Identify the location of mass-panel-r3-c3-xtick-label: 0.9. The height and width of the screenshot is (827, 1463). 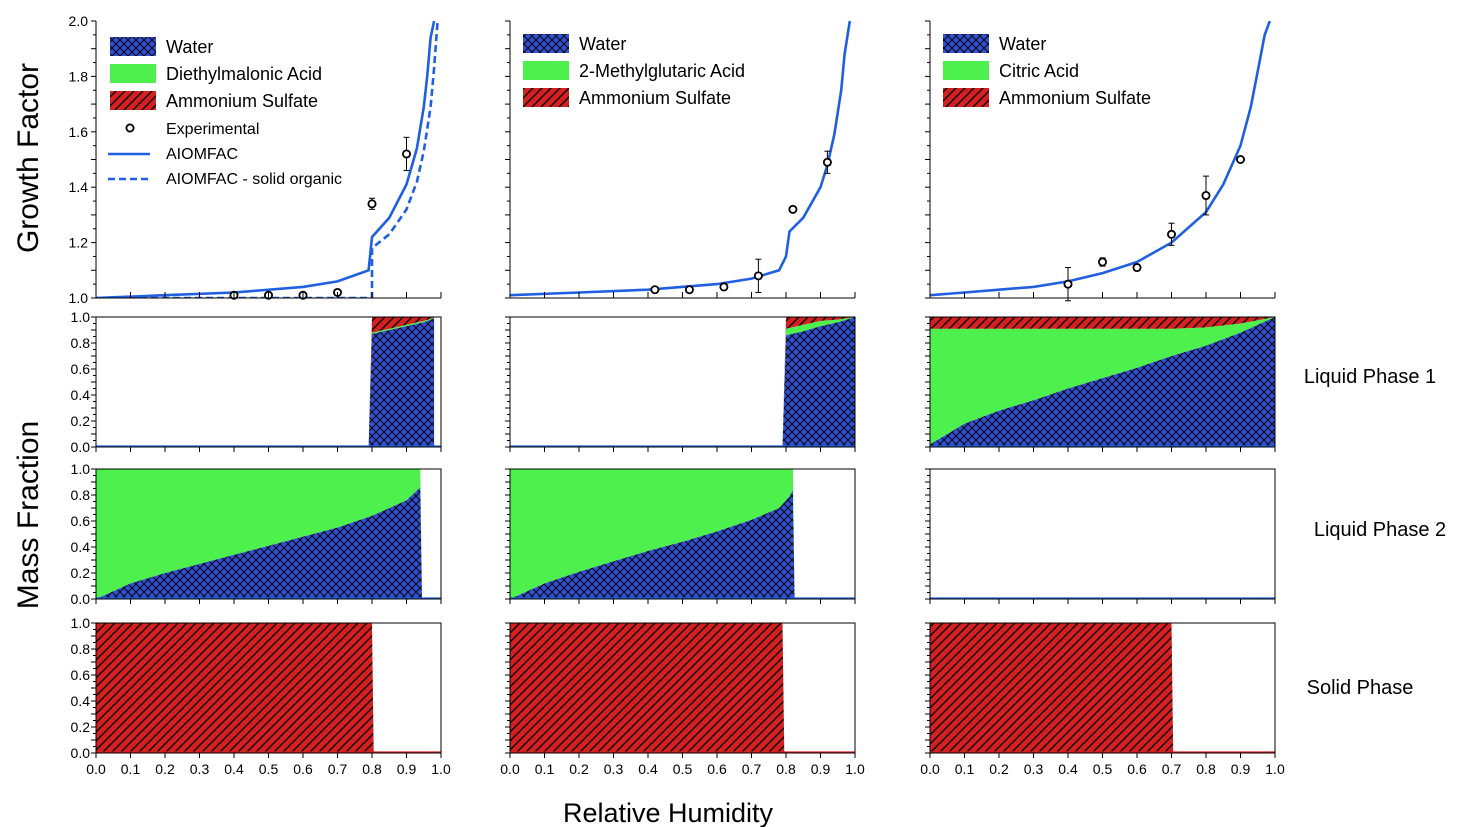
(1241, 769).